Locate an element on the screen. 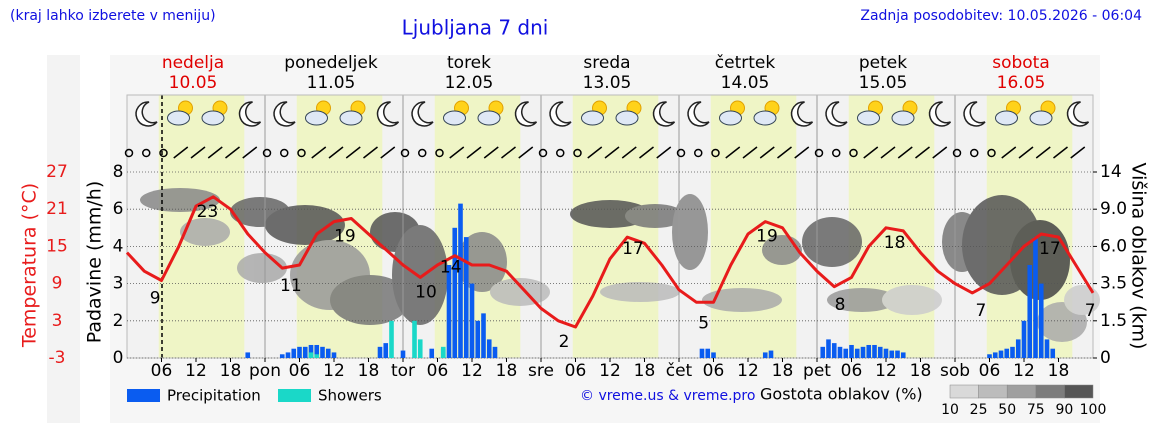 The image size is (1152, 443). day-name: petek is located at coordinates (883, 63).